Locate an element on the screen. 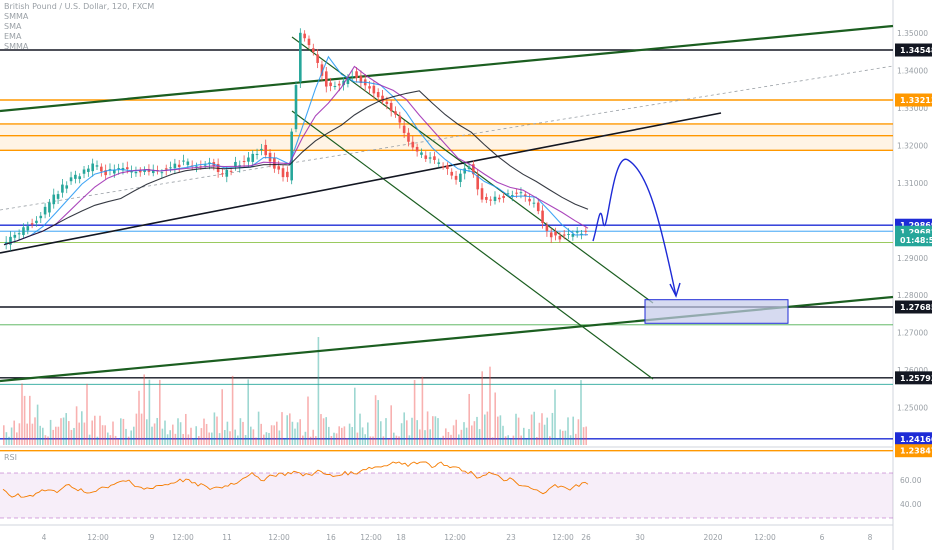 The width and height of the screenshot is (932, 550). time-tick: 9 is located at coordinates (152, 537).